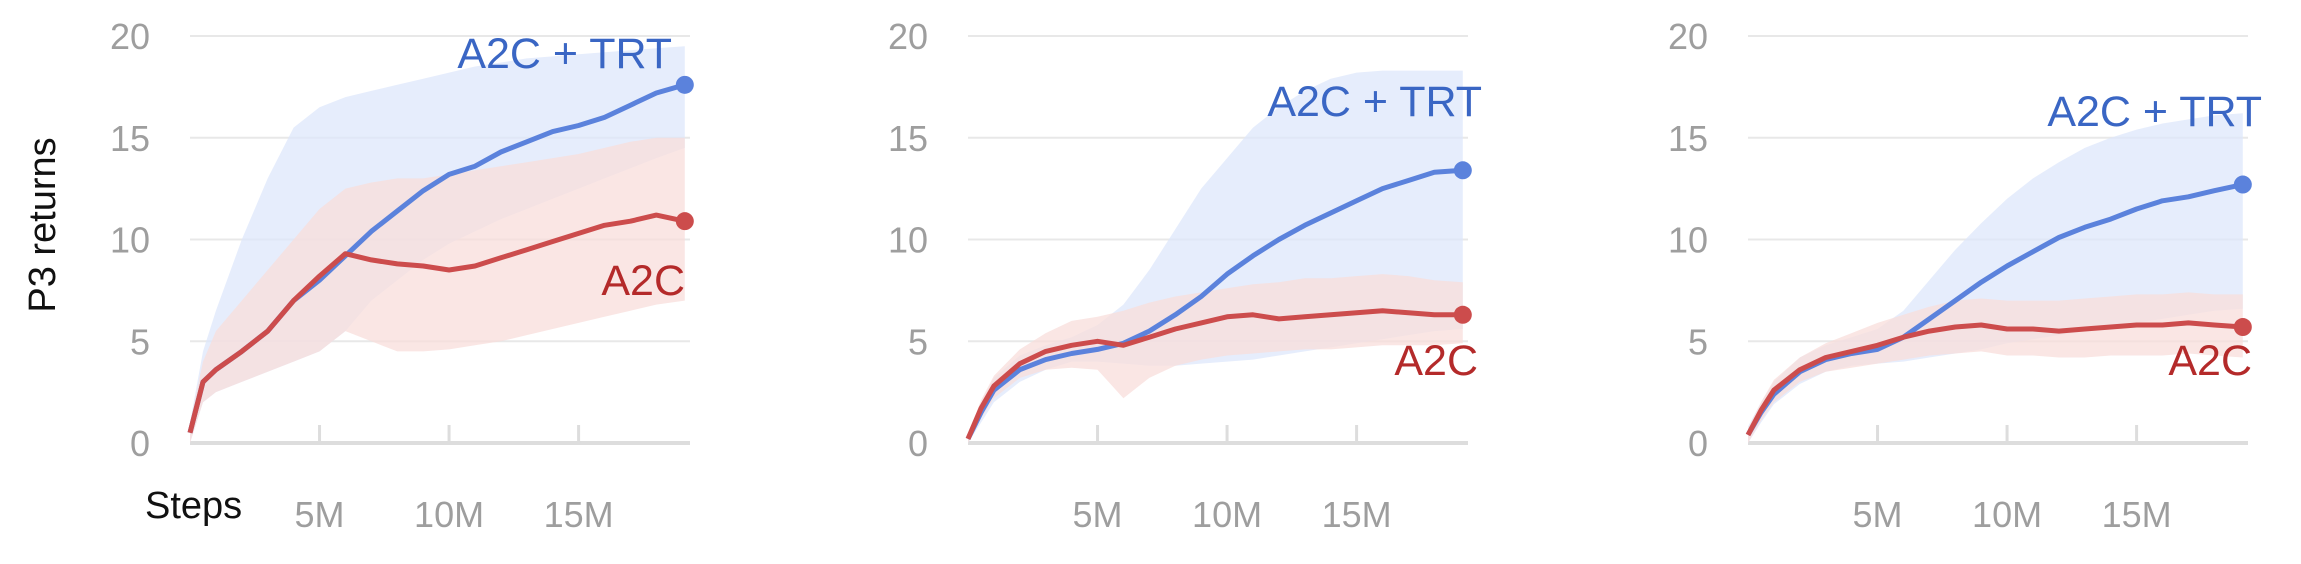 The width and height of the screenshot is (2301, 564). I want to click on x-axis-title: Steps, so click(193, 506).